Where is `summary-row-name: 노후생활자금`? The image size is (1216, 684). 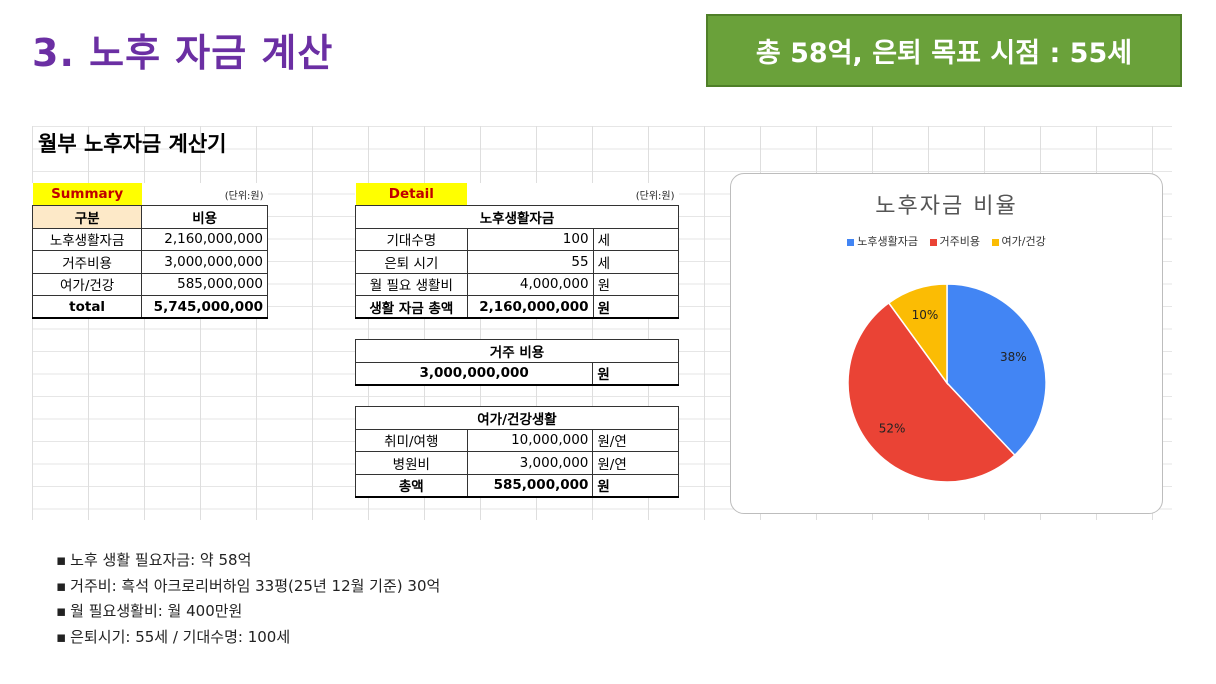
summary-row-name: 노후생활자금 is located at coordinates (87, 239).